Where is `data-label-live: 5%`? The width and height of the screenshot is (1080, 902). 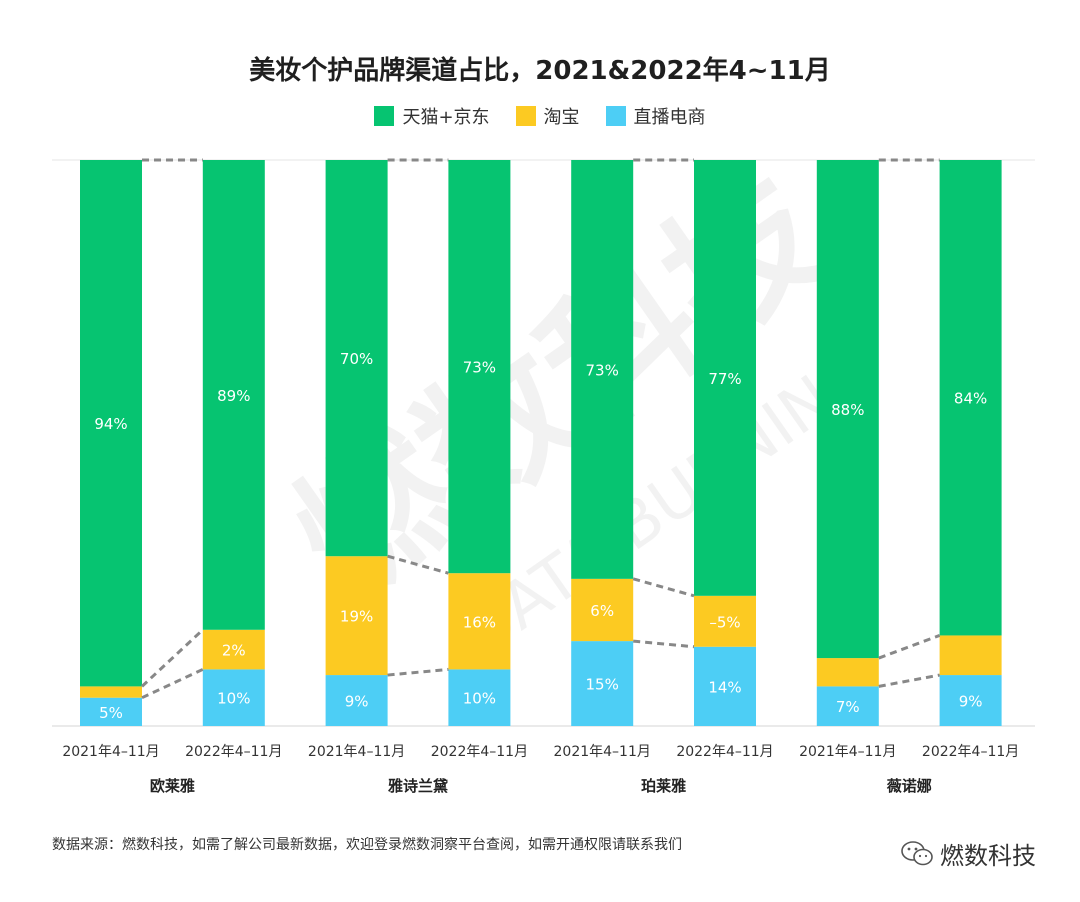 data-label-live: 5% is located at coordinates (111, 713).